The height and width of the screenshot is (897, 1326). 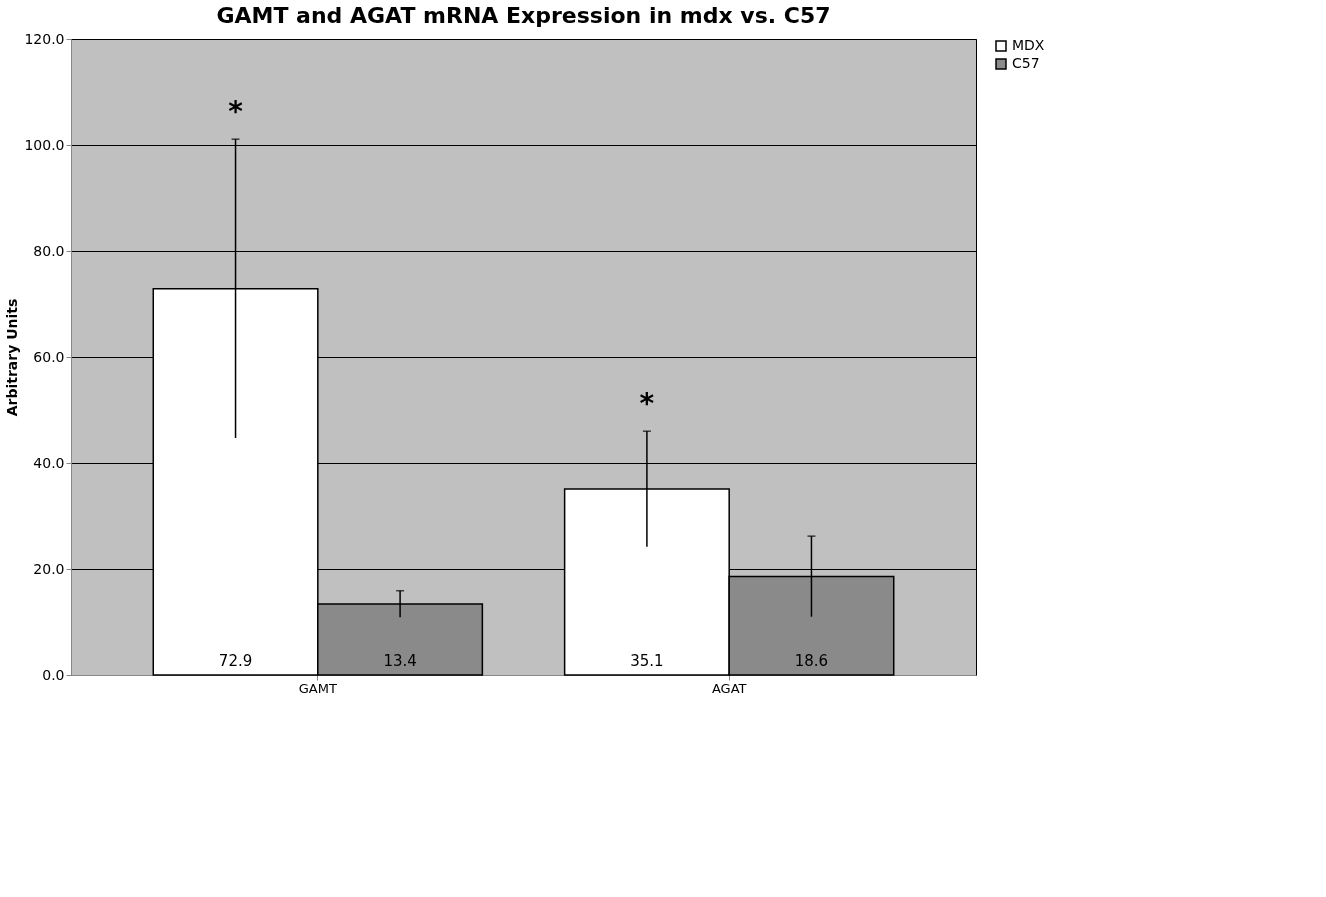 I want to click on y-tick-label: 100.0, so click(x=44, y=144).